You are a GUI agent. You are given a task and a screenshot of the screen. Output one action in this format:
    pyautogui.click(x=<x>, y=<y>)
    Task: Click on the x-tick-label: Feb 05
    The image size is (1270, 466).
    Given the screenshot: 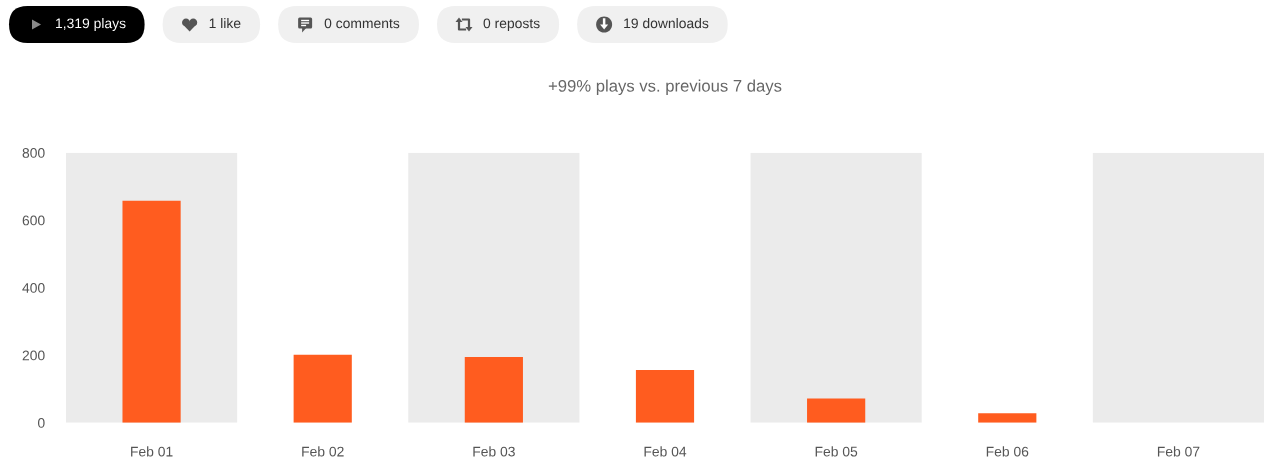 What is the action you would take?
    pyautogui.click(x=836, y=451)
    